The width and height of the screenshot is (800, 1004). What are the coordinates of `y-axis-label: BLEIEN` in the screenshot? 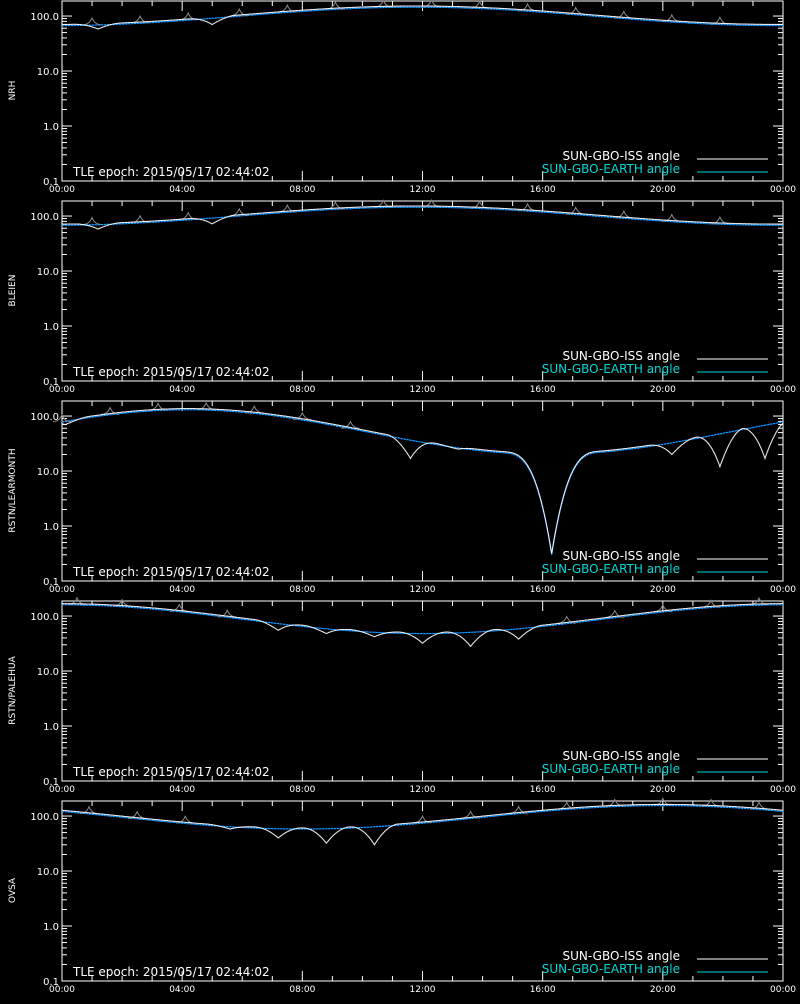 It's located at (13, 291).